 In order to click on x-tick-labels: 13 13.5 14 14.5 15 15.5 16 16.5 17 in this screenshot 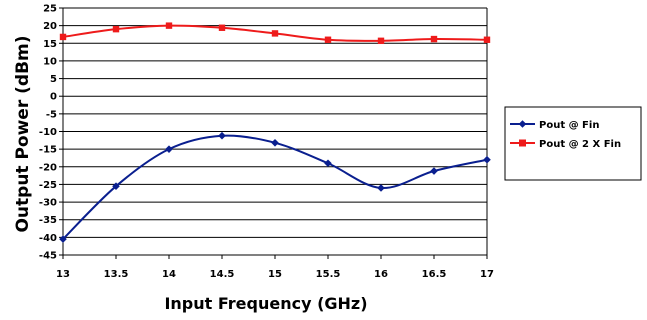, I will do `click(275, 274)`.